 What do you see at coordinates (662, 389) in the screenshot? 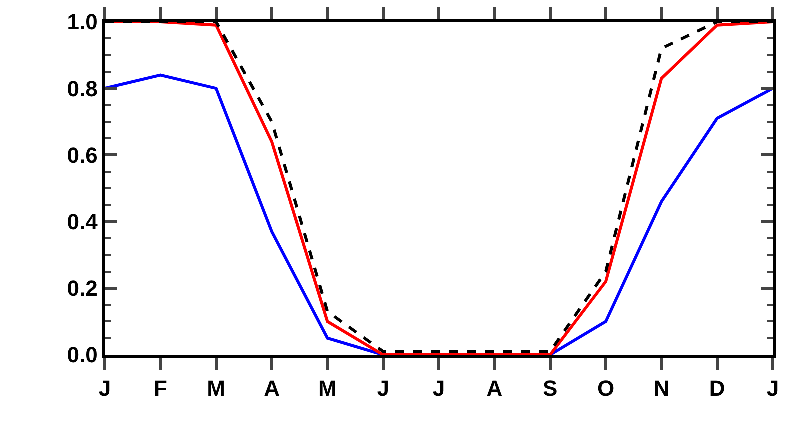
I see `x-tick-label: N` at bounding box center [662, 389].